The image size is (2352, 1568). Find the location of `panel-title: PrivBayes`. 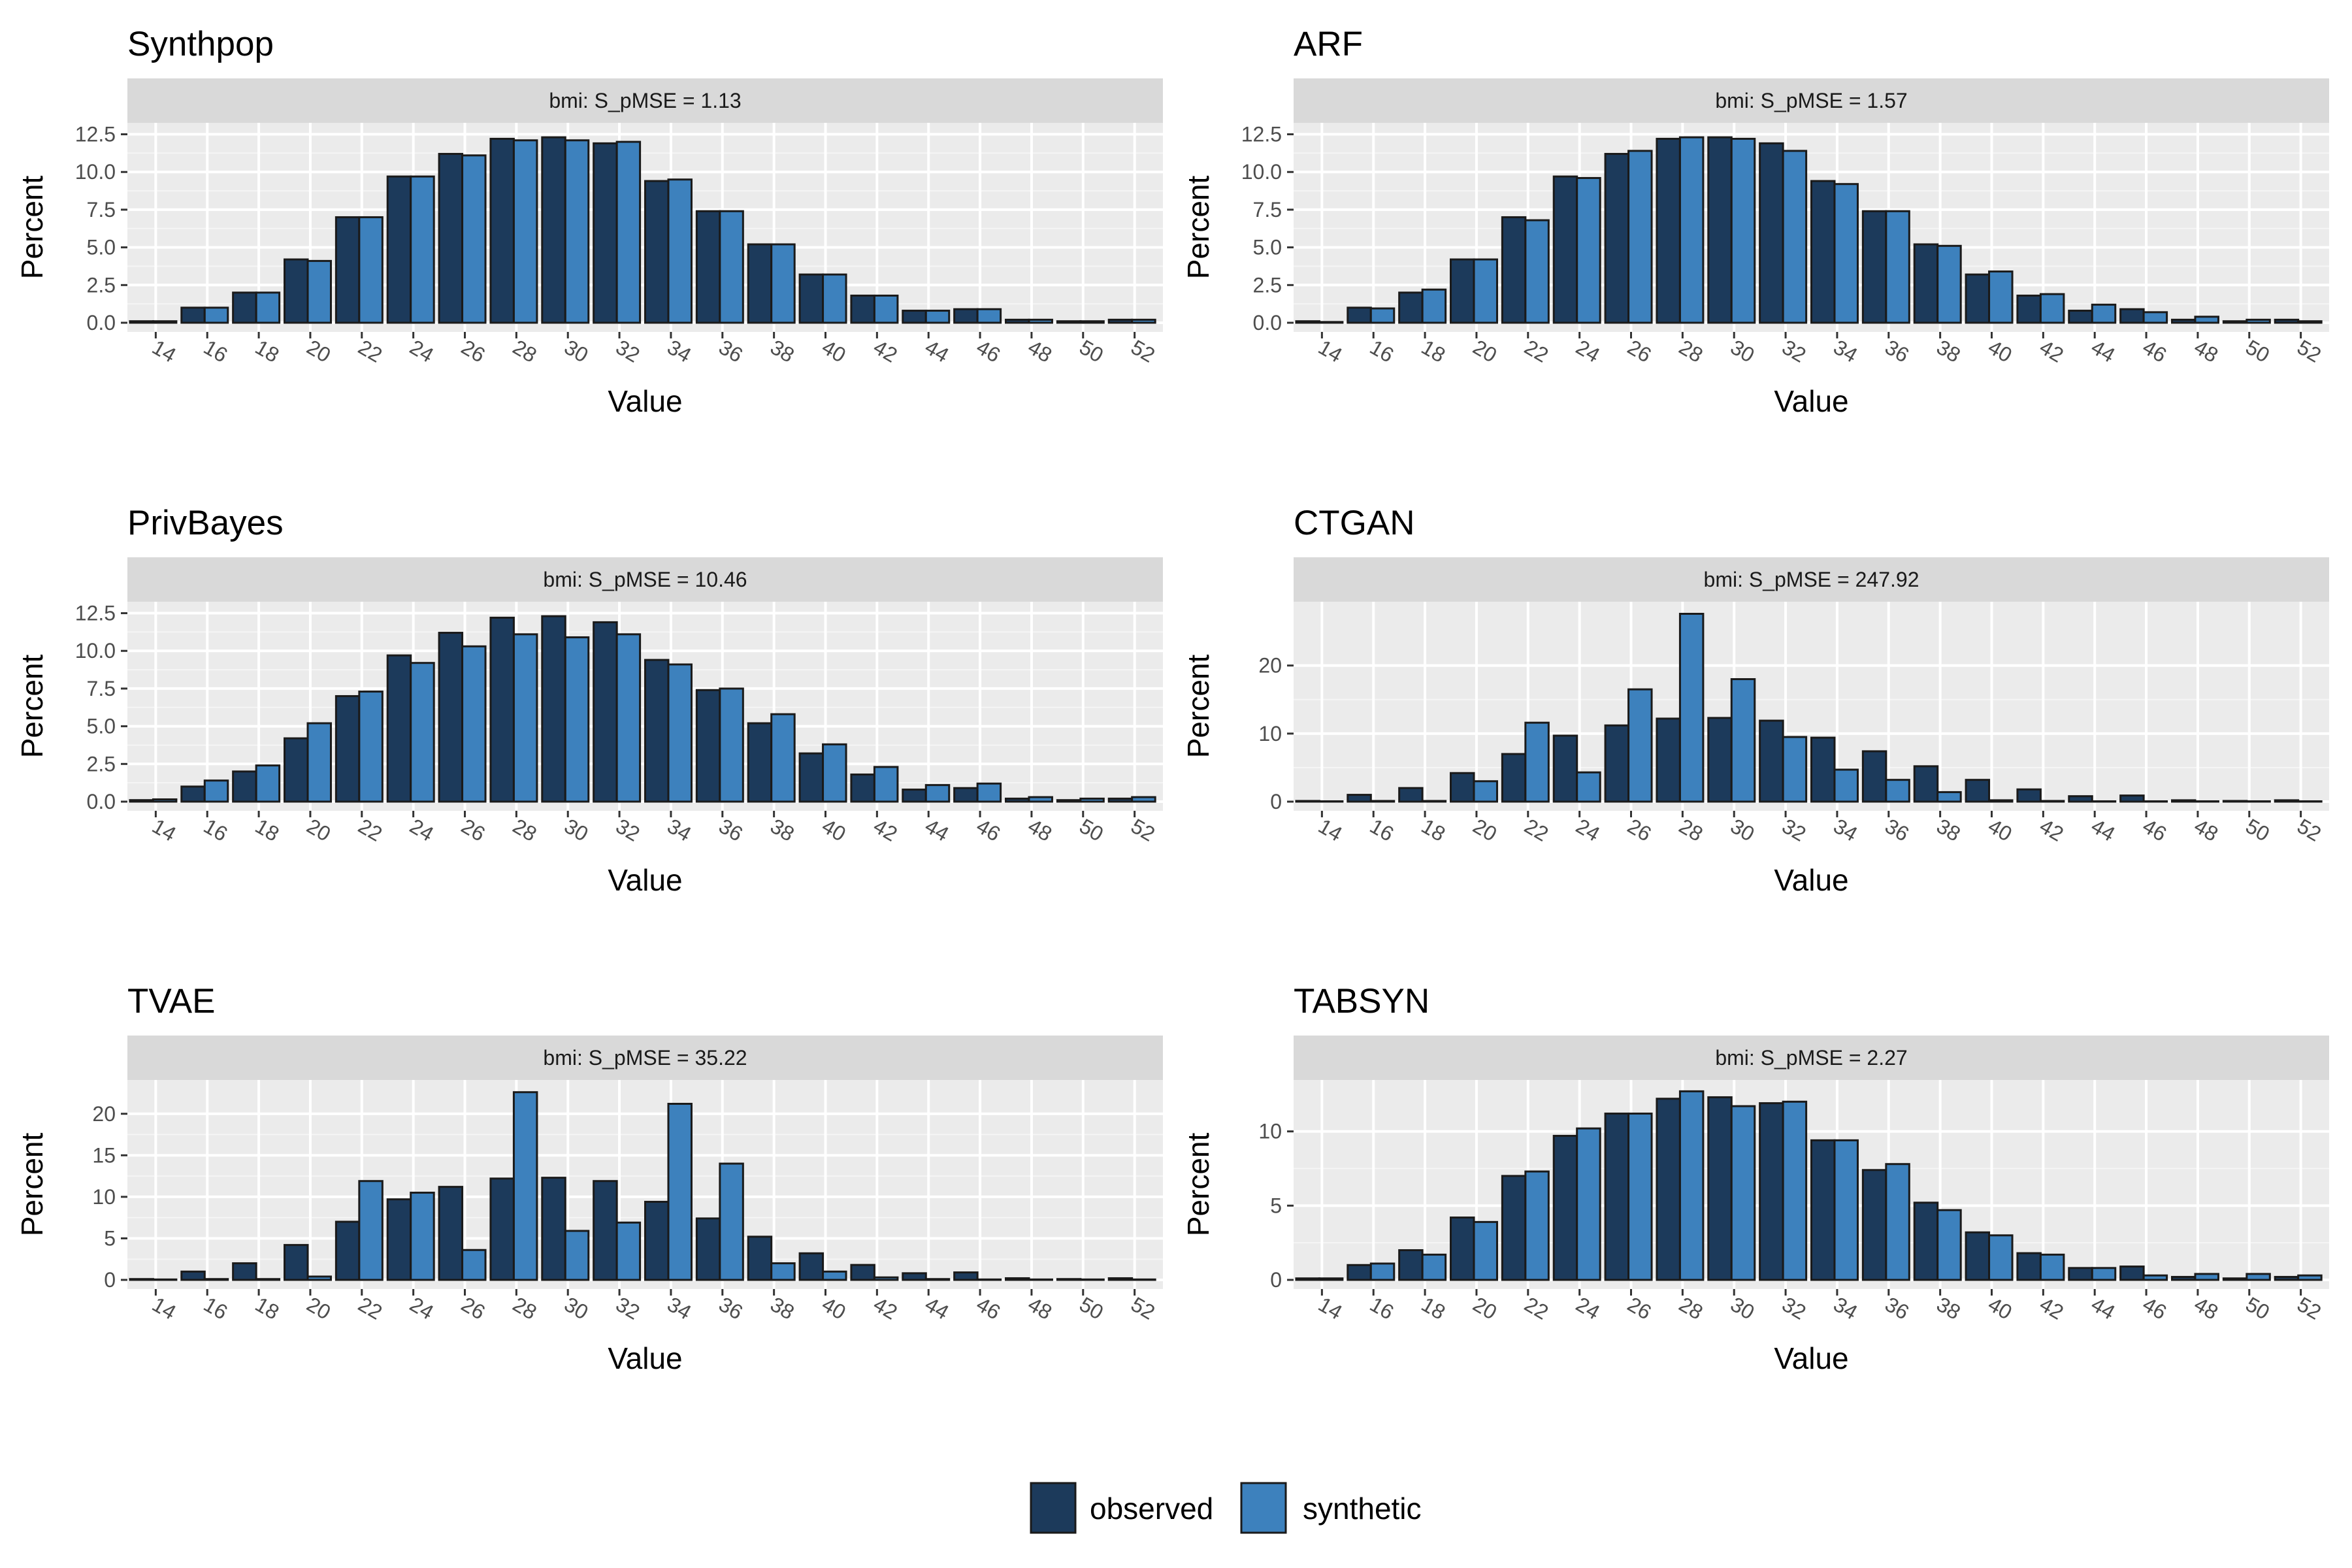

panel-title: PrivBayes is located at coordinates (205, 523).